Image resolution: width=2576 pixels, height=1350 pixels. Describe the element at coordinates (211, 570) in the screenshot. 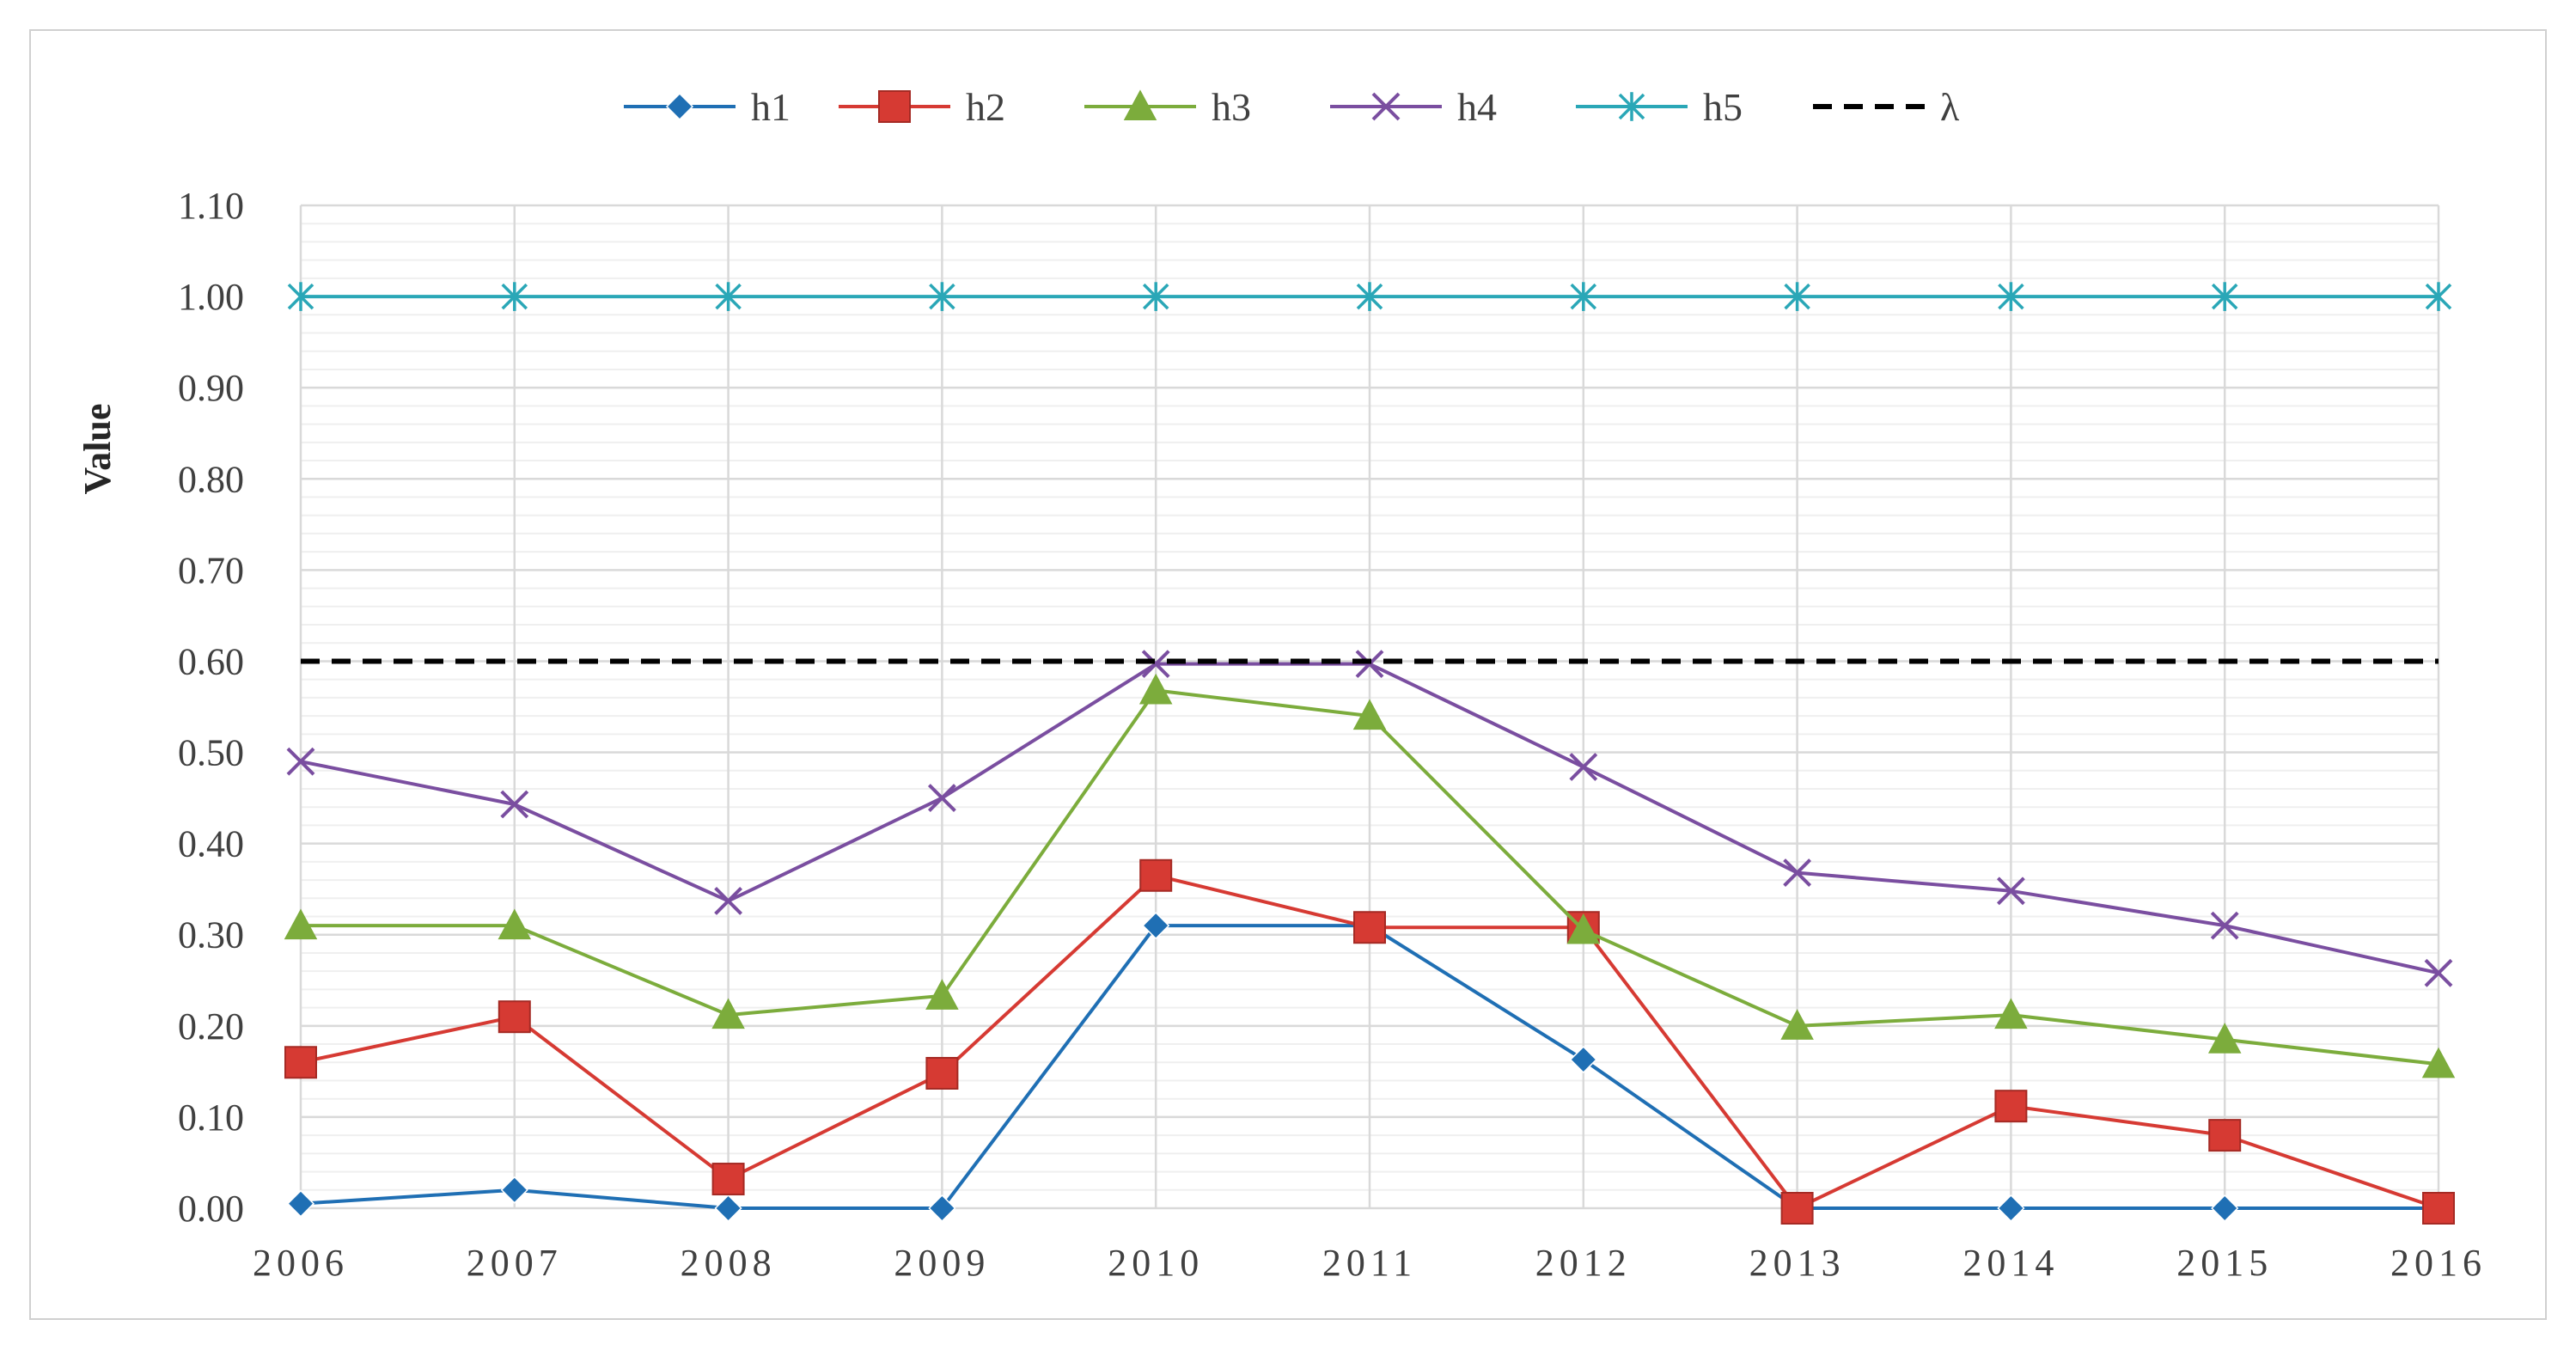

I see `y-tick-label: 0.70` at that location.